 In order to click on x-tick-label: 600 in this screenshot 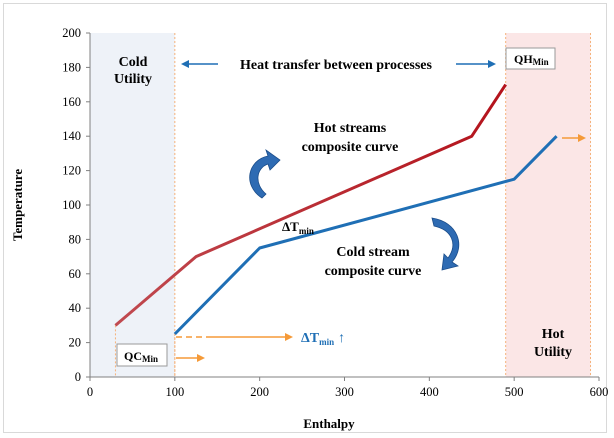, I will do `click(599, 392)`.